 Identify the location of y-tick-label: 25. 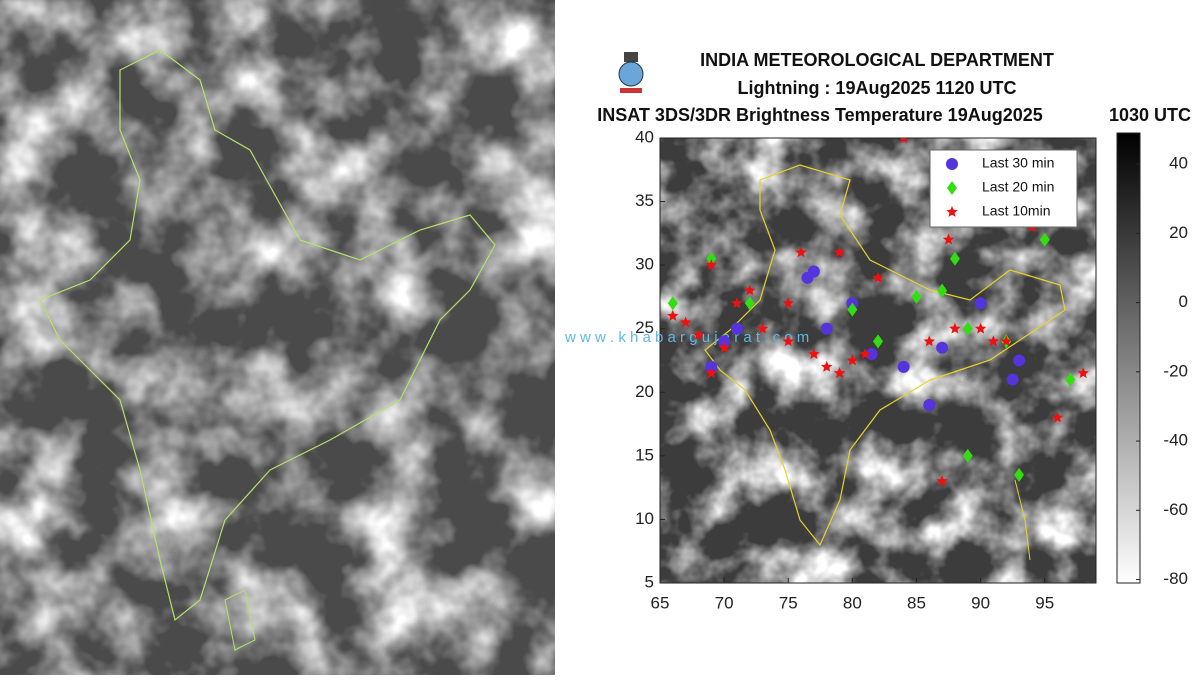
(644, 327).